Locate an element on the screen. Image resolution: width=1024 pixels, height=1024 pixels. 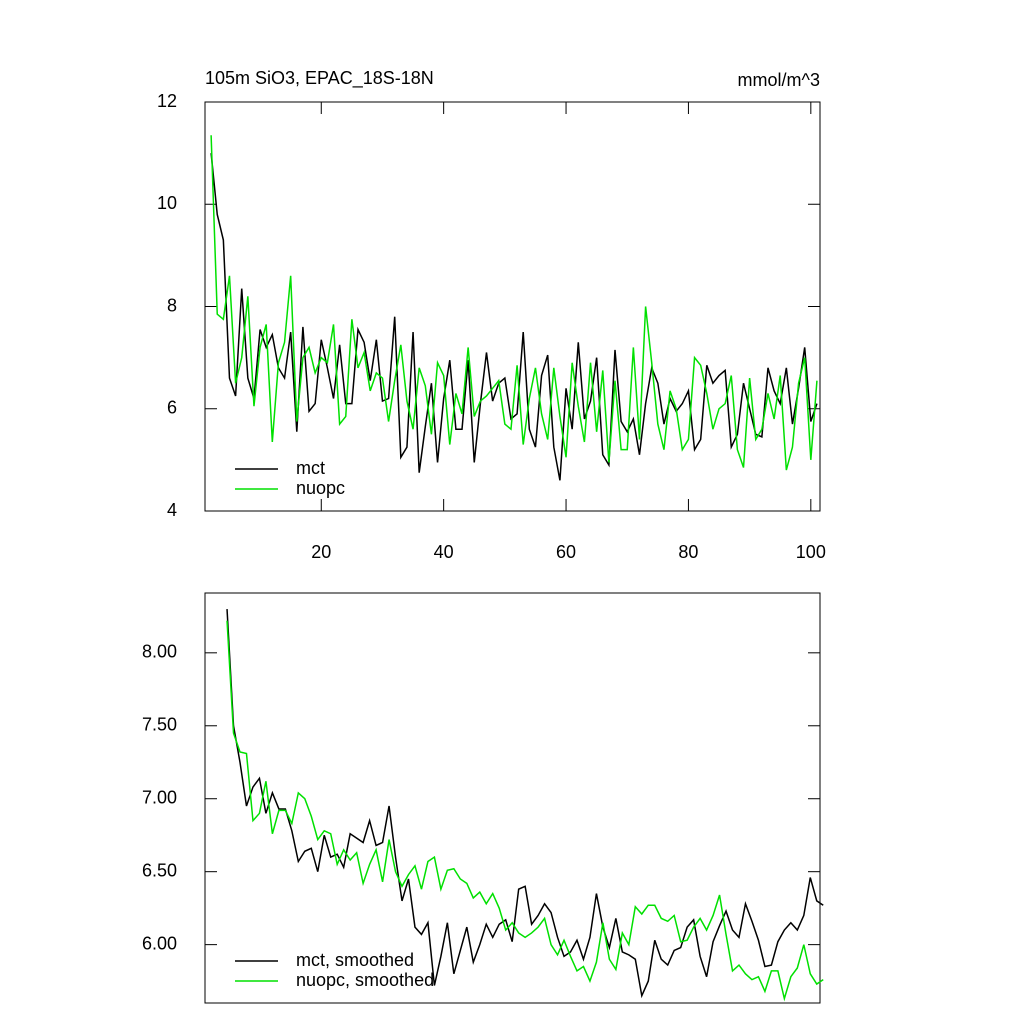
y-tick-label: 6.50 is located at coordinates (159, 870).